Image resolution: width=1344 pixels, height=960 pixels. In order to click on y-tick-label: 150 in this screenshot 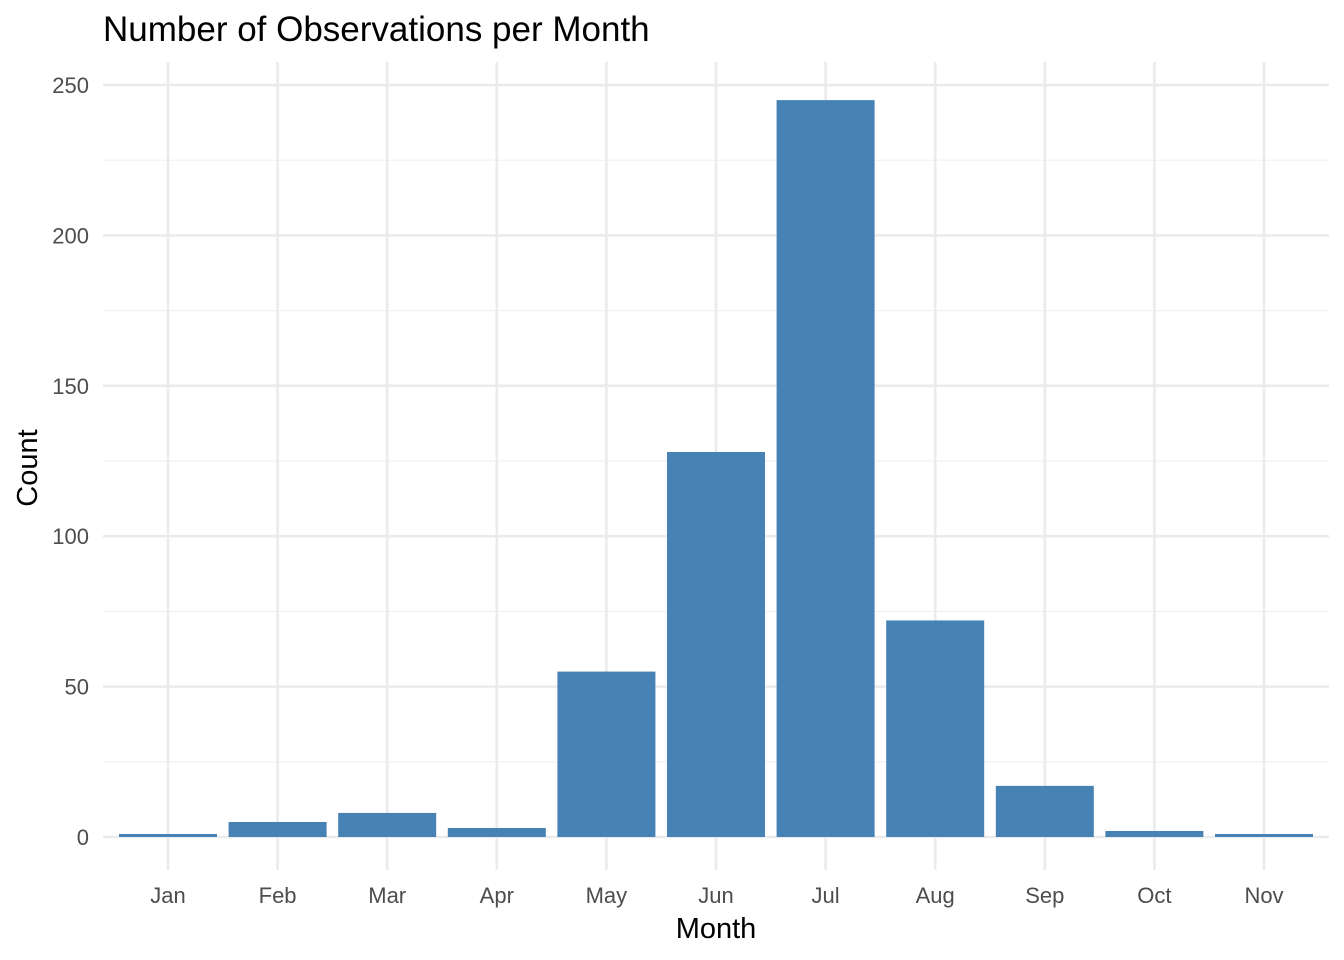, I will do `click(70, 386)`.